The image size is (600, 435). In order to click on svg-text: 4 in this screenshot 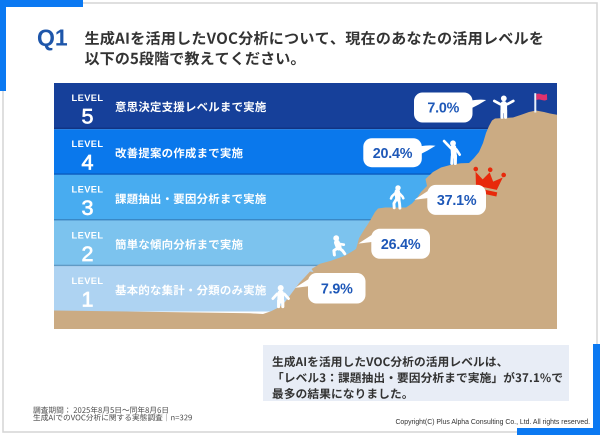, I will do `click(88, 163)`.